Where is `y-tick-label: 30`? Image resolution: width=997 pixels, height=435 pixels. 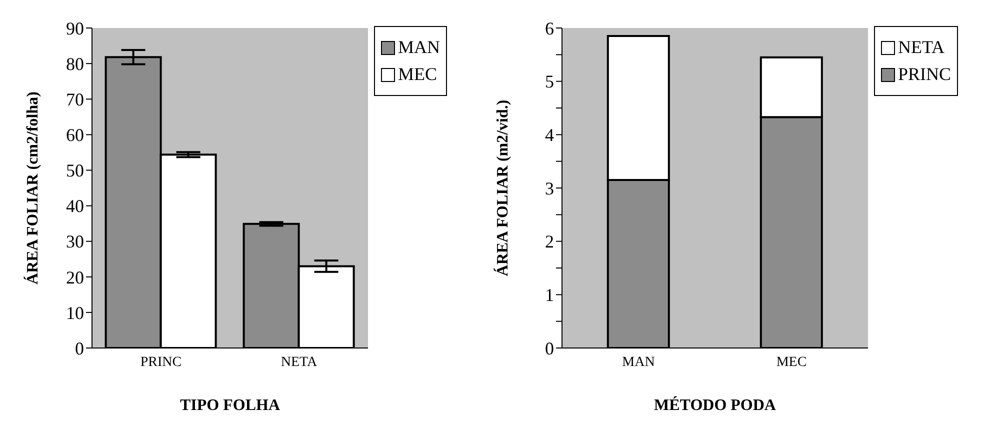 y-tick-label: 30 is located at coordinates (75, 242).